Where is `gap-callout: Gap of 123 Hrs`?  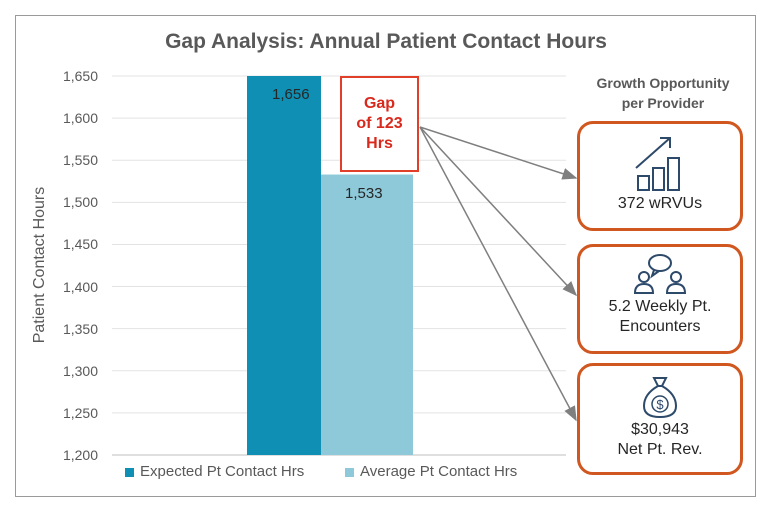 gap-callout: Gap of 123 Hrs is located at coordinates (379, 124).